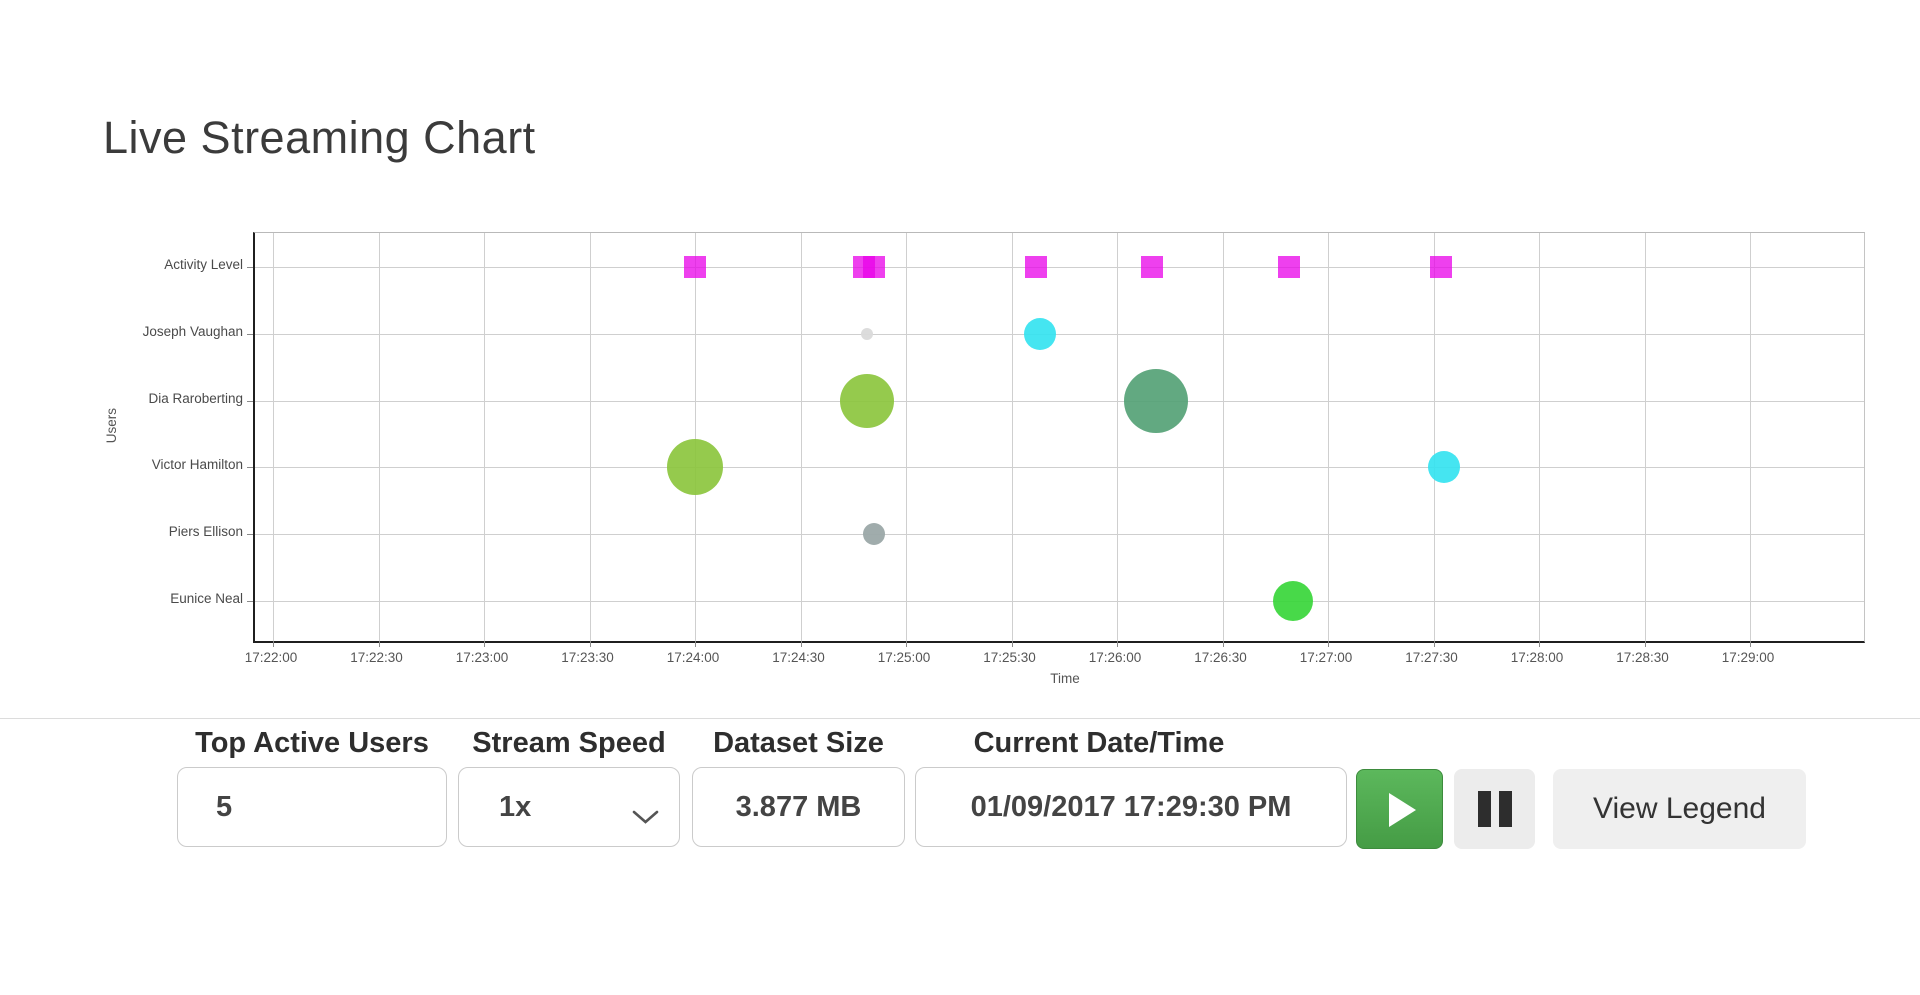 This screenshot has height=995, width=1920. What do you see at coordinates (312, 743) in the screenshot?
I see `top-active-users-label: Top Active Users` at bounding box center [312, 743].